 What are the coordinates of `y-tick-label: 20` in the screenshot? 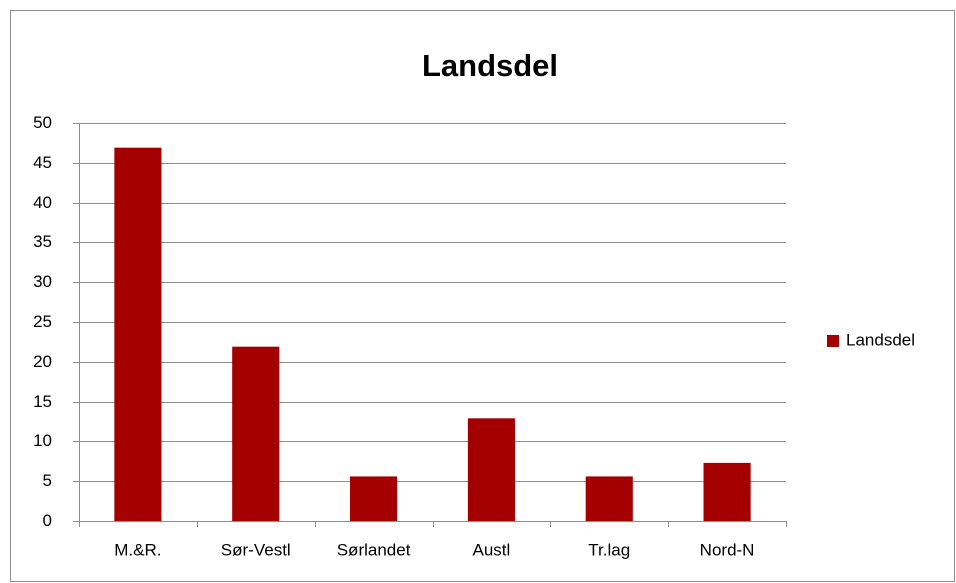 It's located at (42, 361).